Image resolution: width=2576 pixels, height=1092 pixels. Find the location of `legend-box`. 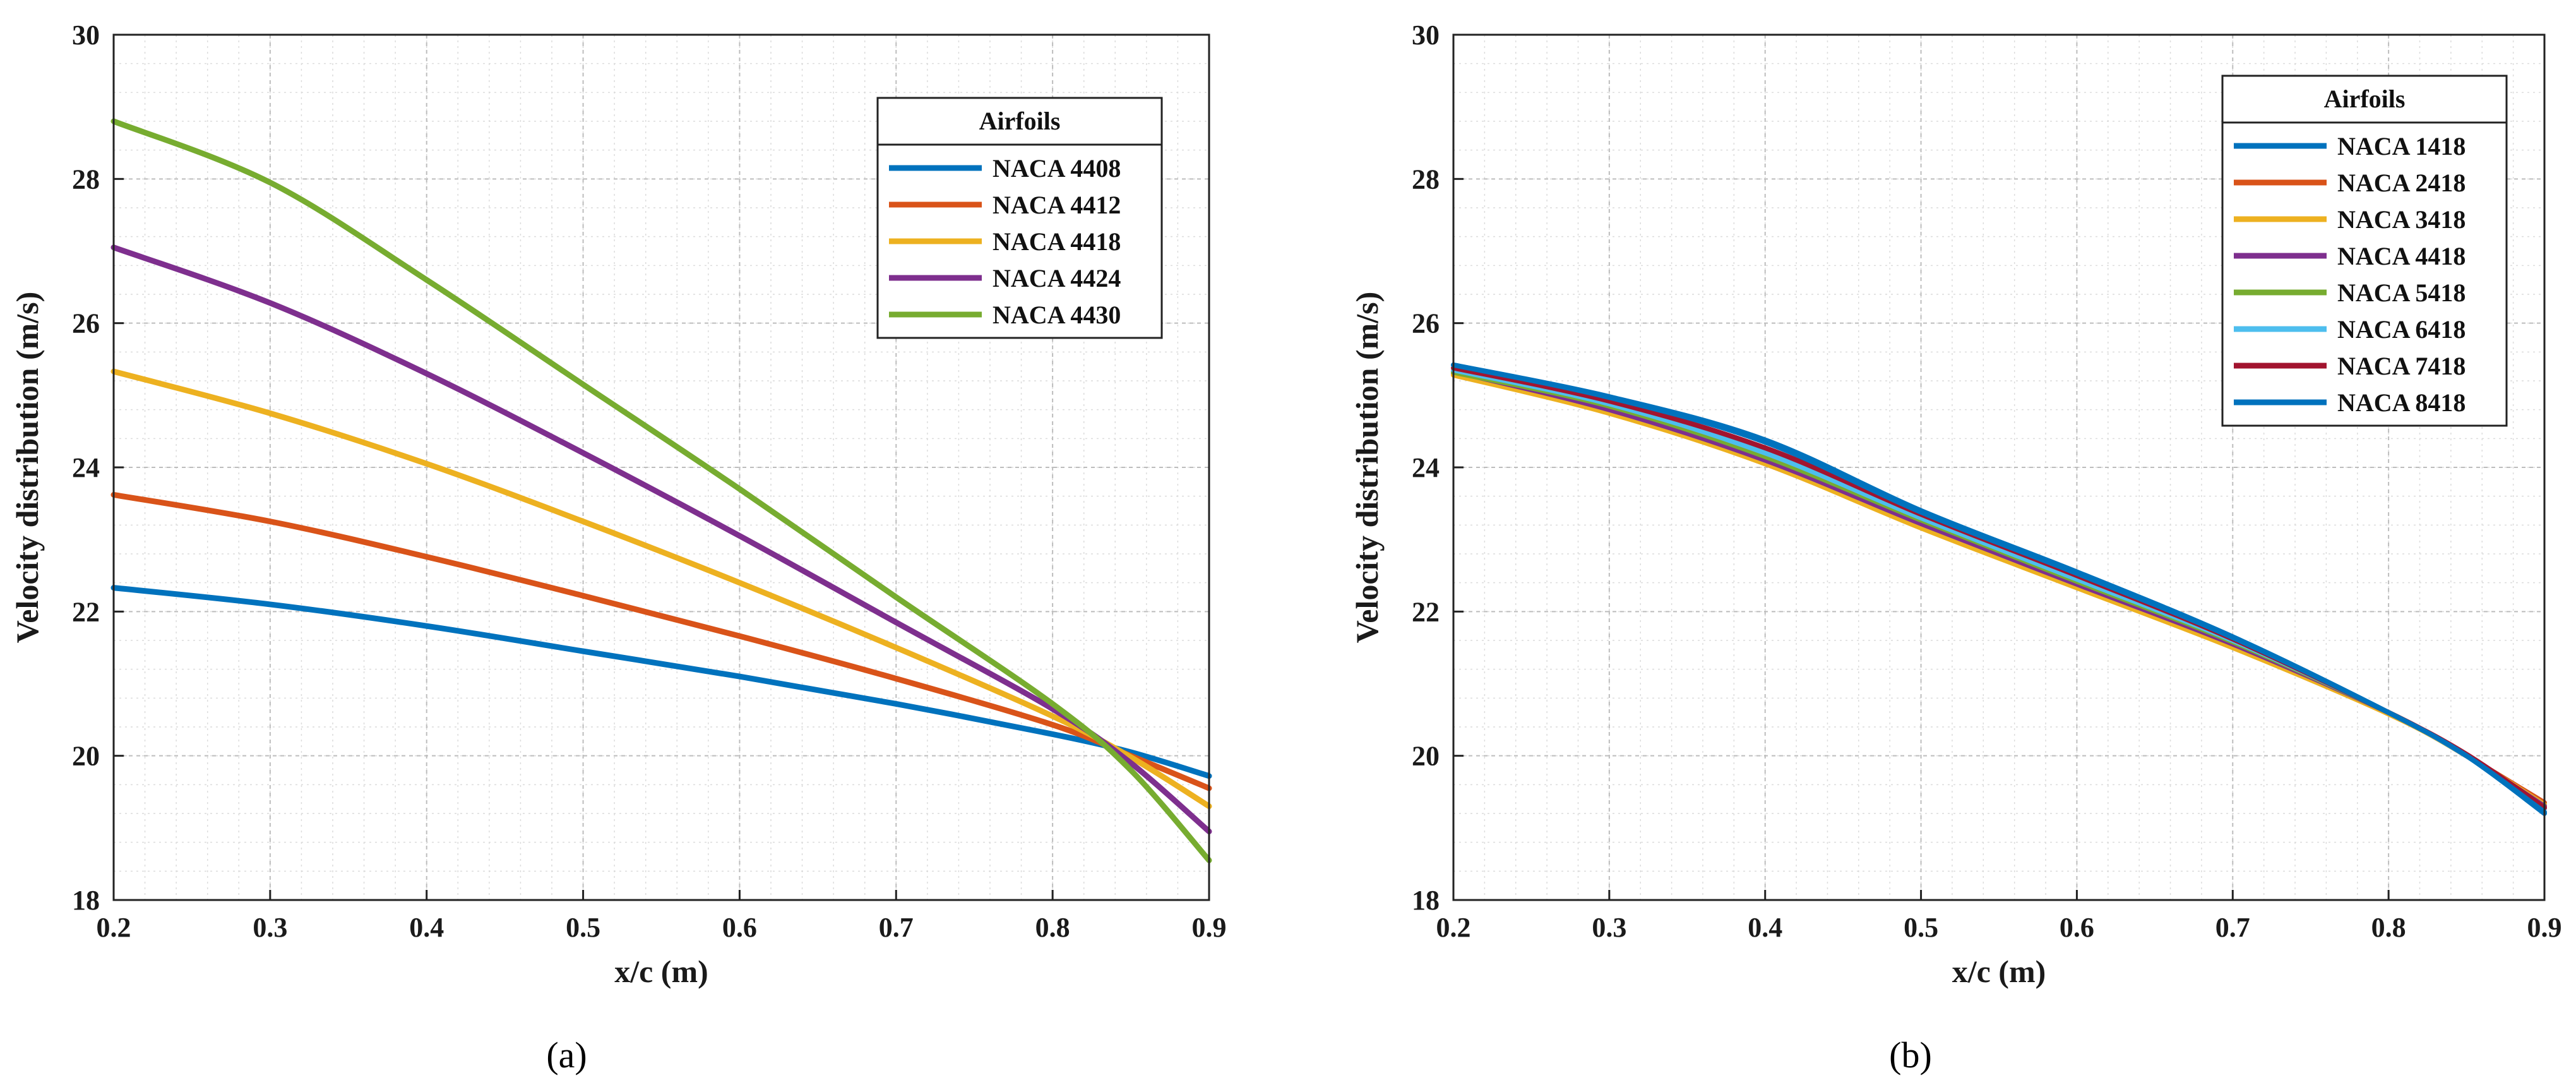

legend-box is located at coordinates (1019, 218).